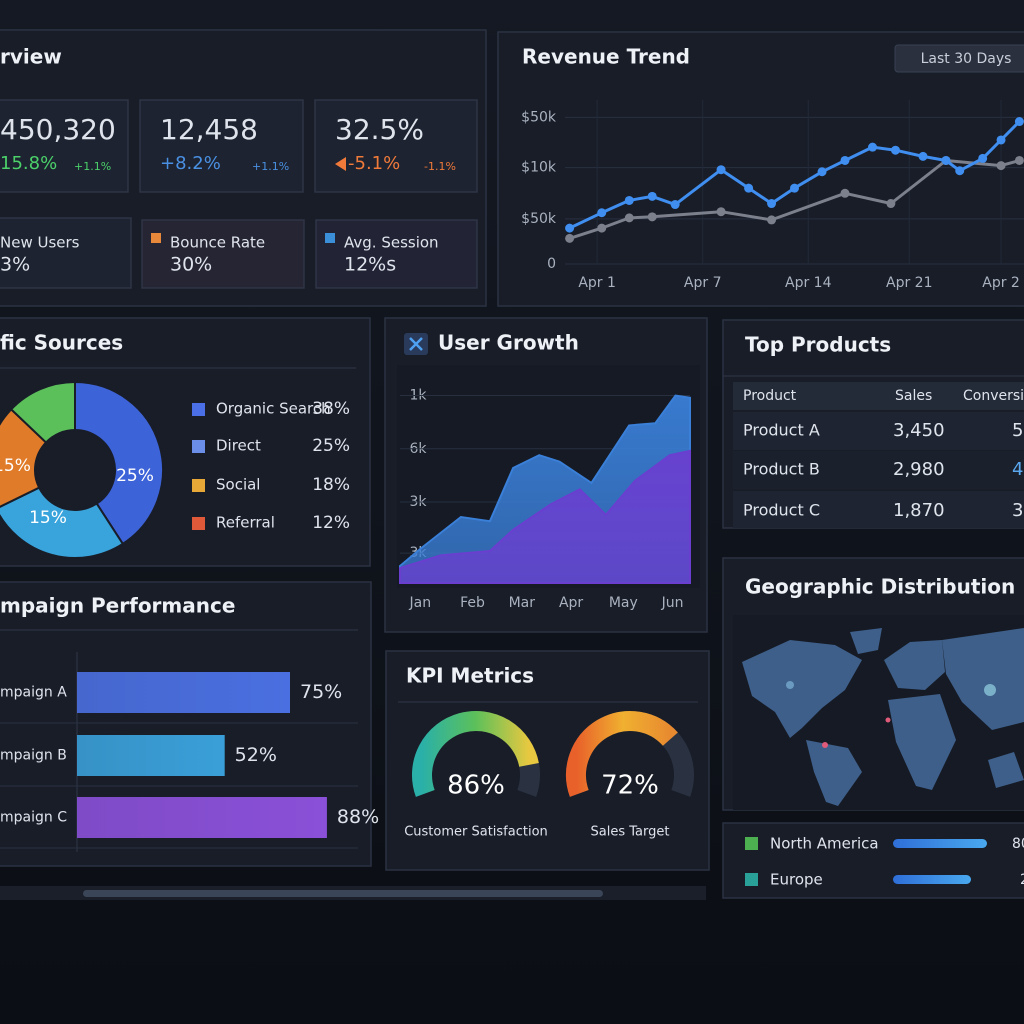 The width and height of the screenshot is (1024, 1024). Describe the element at coordinates (781, 469) in the screenshot. I see `table-cell: Product B` at that location.